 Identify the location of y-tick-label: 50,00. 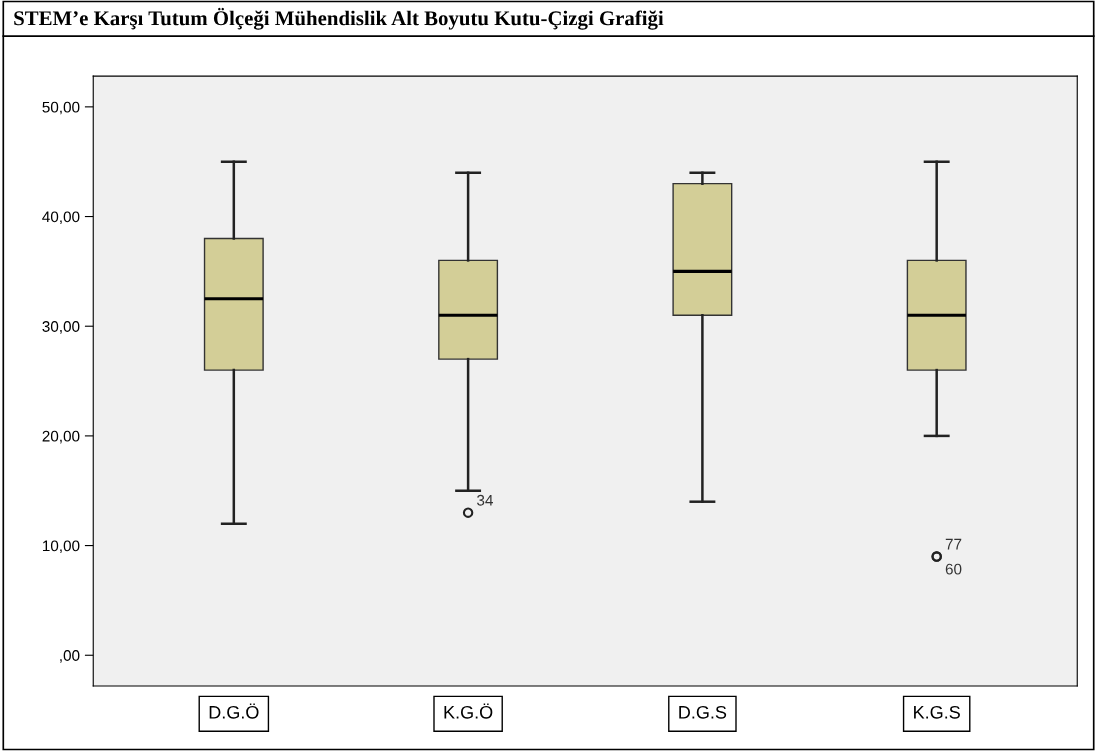
(61, 108).